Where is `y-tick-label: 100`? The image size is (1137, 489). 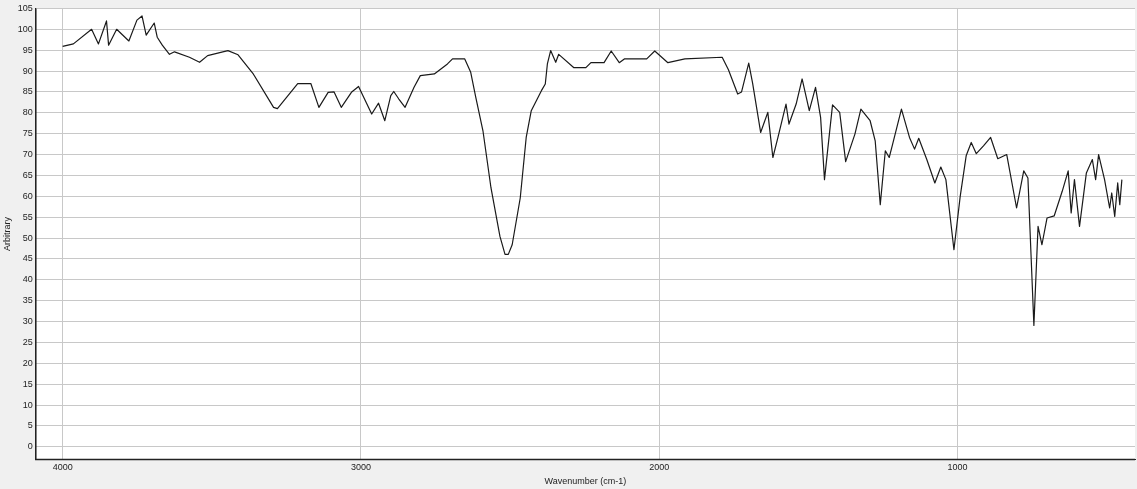 y-tick-label: 100 is located at coordinates (25, 28).